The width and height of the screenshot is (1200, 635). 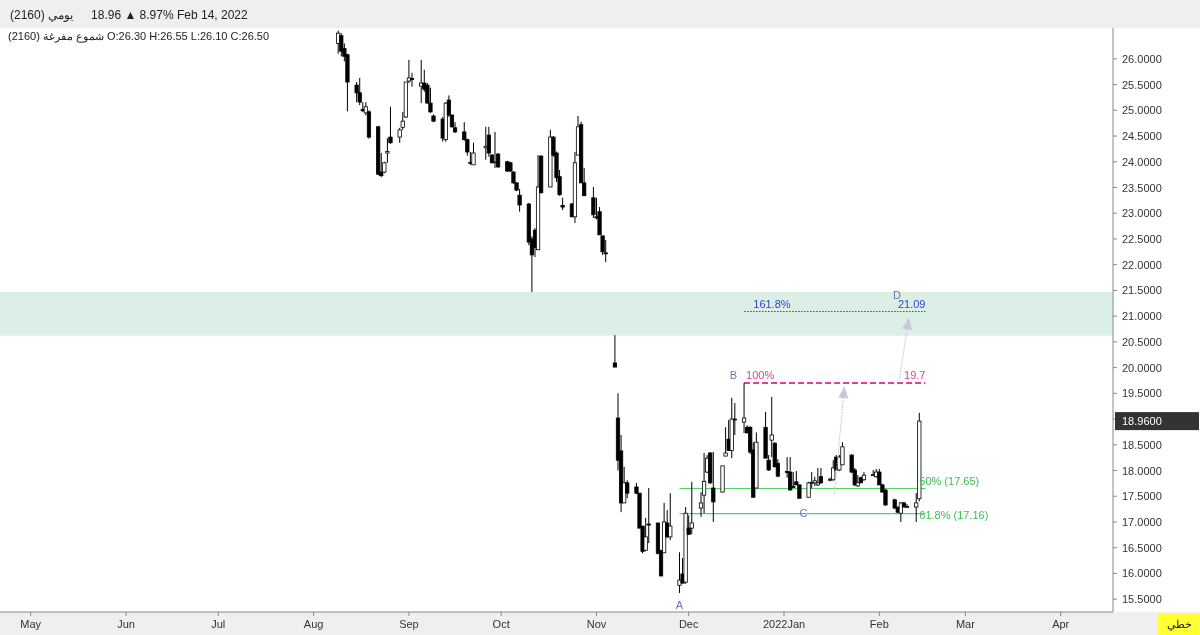 What do you see at coordinates (126, 624) in the screenshot?
I see `x-tick-label: Jun` at bounding box center [126, 624].